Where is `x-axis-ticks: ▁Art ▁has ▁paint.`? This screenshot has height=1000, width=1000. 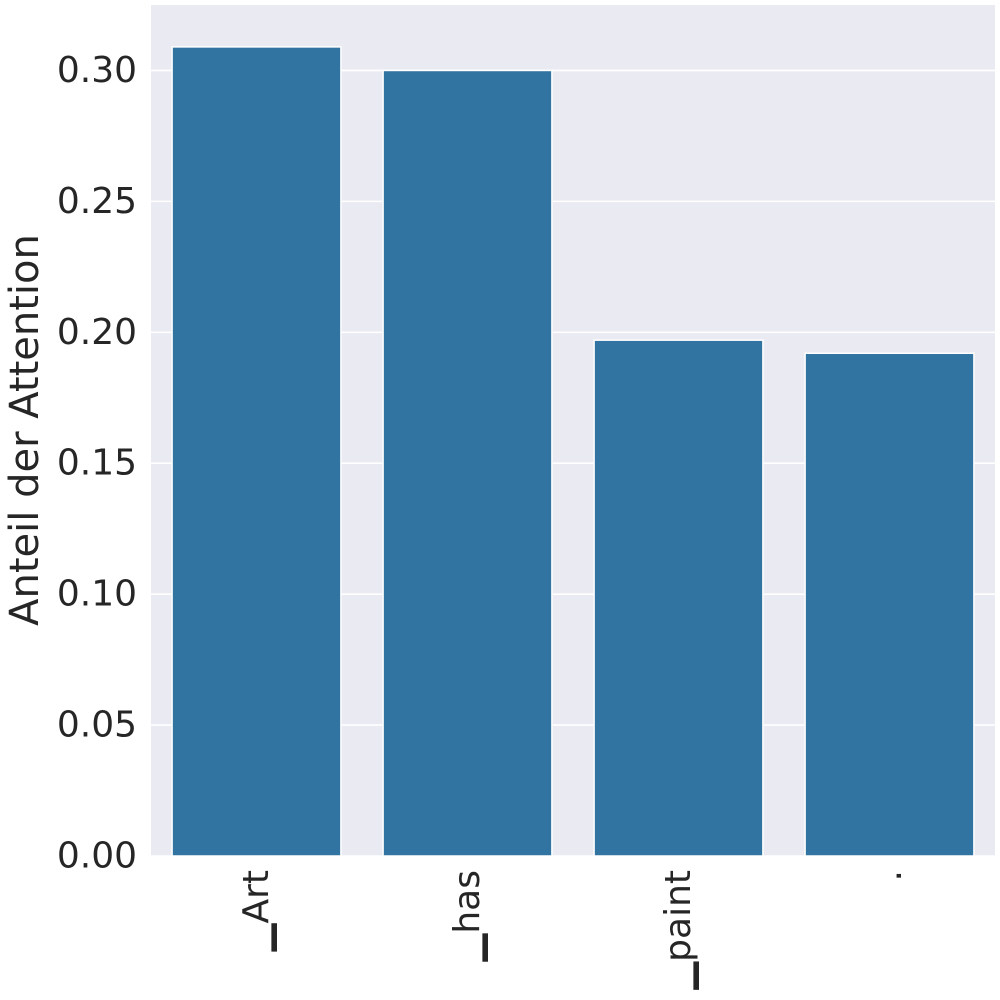
x-axis-ticks: ▁Art ▁has ▁paint. is located at coordinates (573, 930).